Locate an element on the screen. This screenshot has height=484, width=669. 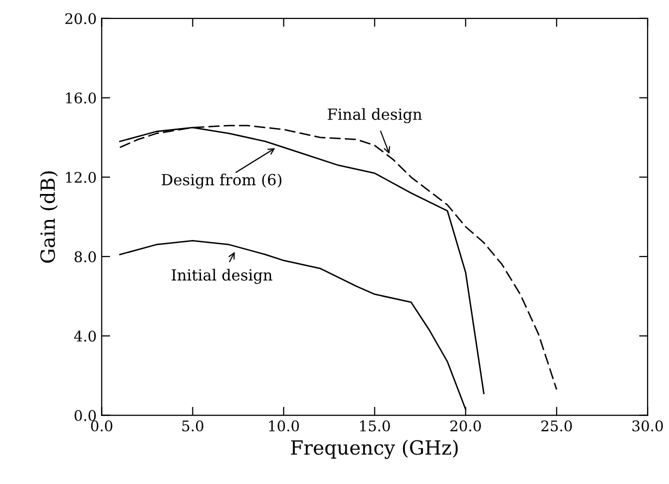
x-tick-label: 5.0 is located at coordinates (193, 426).